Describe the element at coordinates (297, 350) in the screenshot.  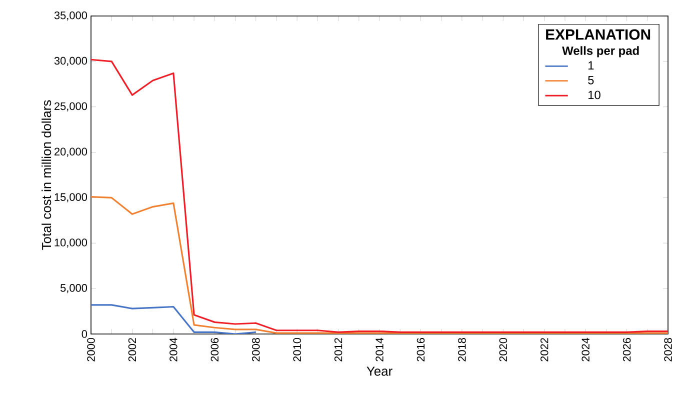
I see `x-tick-label: 2010` at that location.